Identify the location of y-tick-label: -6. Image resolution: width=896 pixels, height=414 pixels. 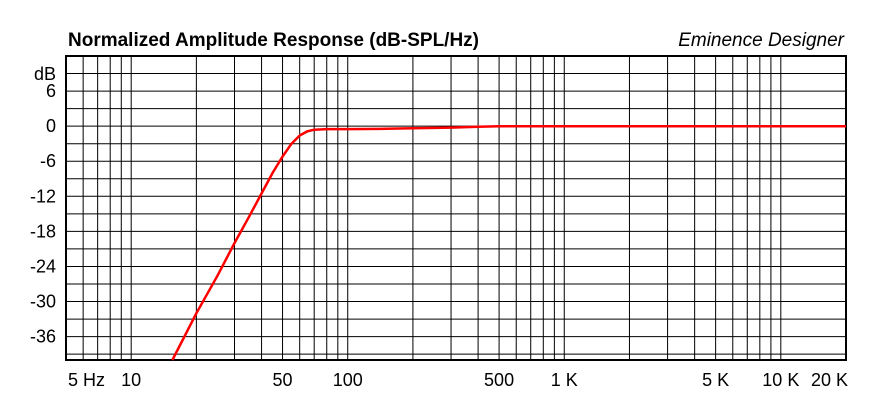
(48, 161).